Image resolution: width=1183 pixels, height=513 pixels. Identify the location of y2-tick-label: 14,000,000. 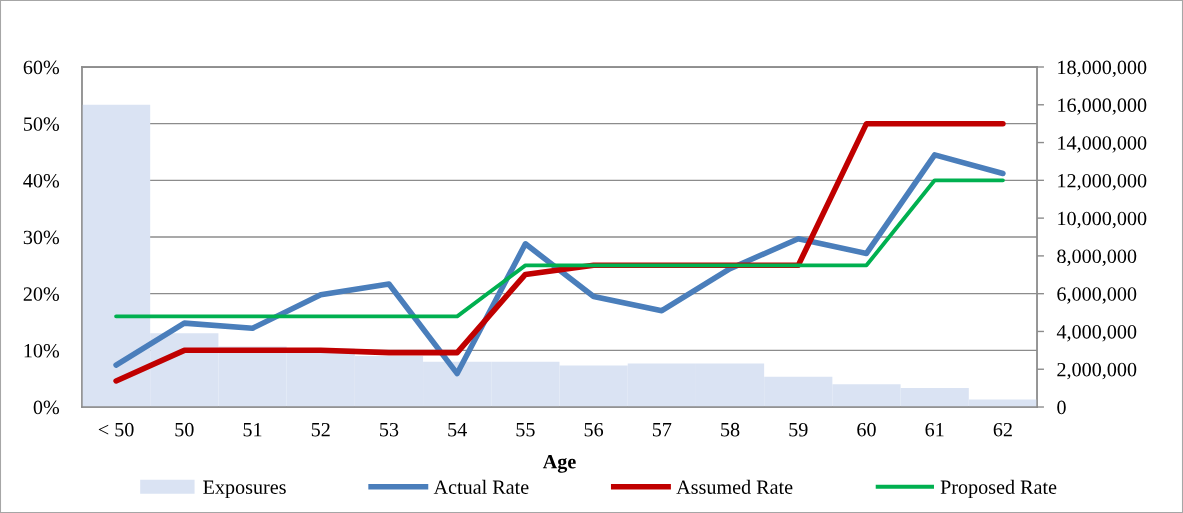
(1102, 144).